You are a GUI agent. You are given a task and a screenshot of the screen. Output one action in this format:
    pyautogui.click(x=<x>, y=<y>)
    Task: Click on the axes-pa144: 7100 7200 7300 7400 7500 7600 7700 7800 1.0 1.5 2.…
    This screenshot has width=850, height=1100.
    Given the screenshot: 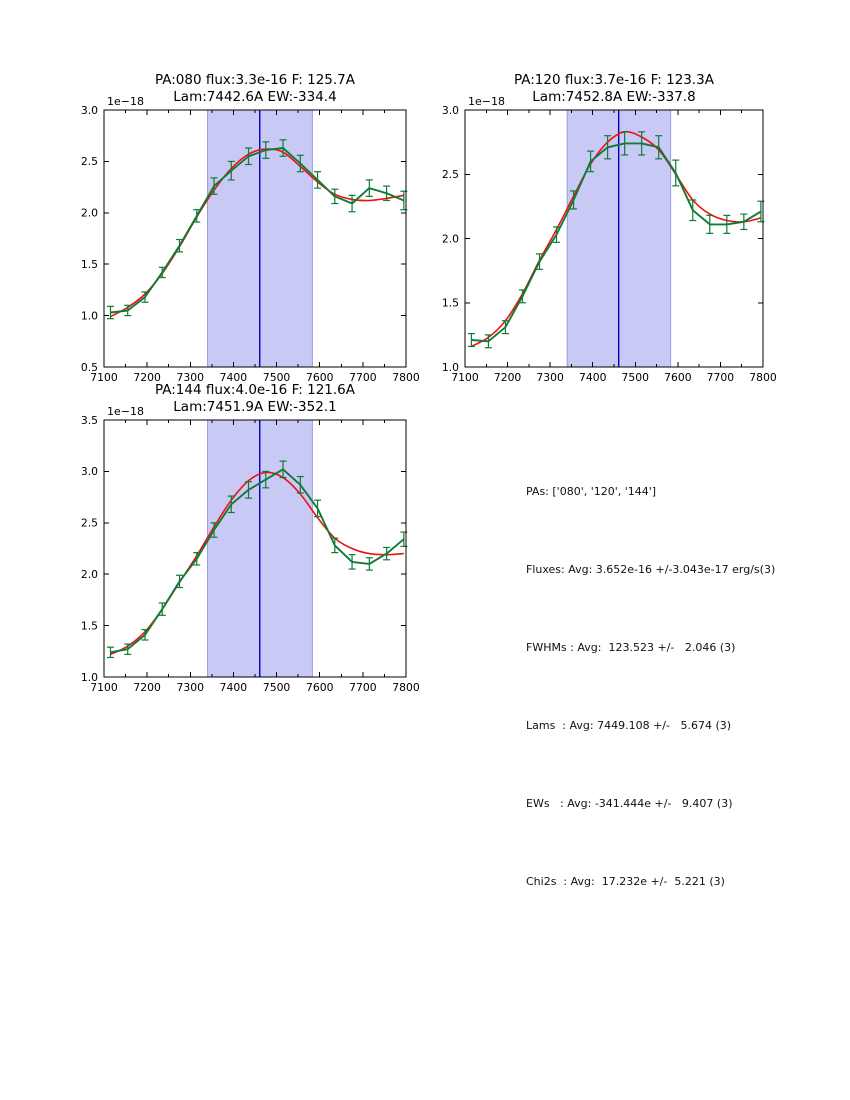 What is the action you would take?
    pyautogui.click(x=250, y=554)
    